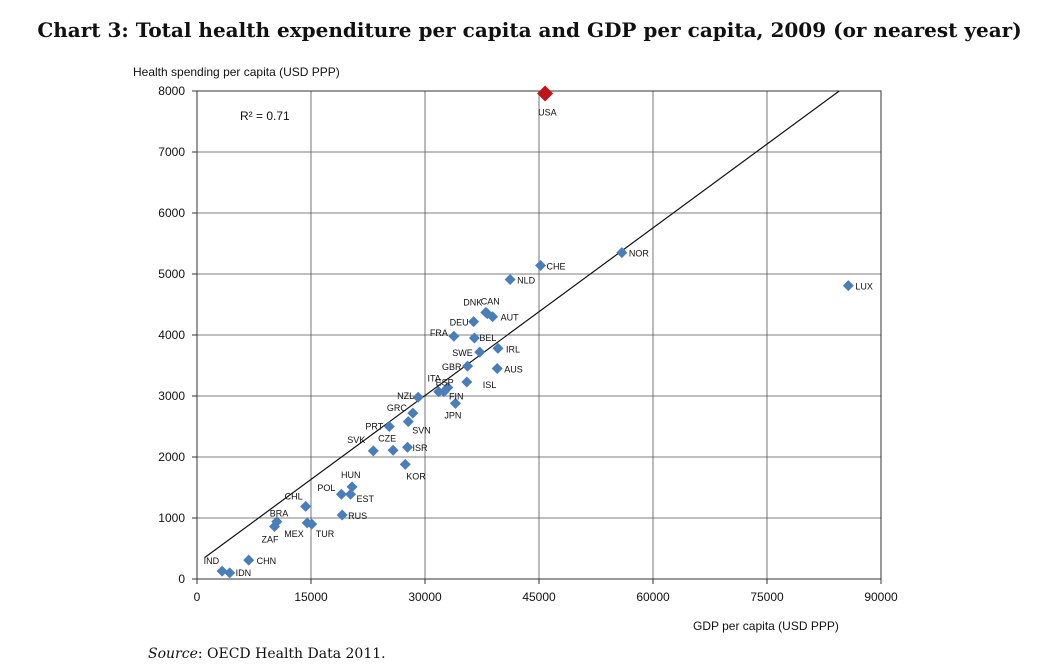  Describe the element at coordinates (459, 323) in the screenshot. I see `point-label-deu: DEU` at that location.